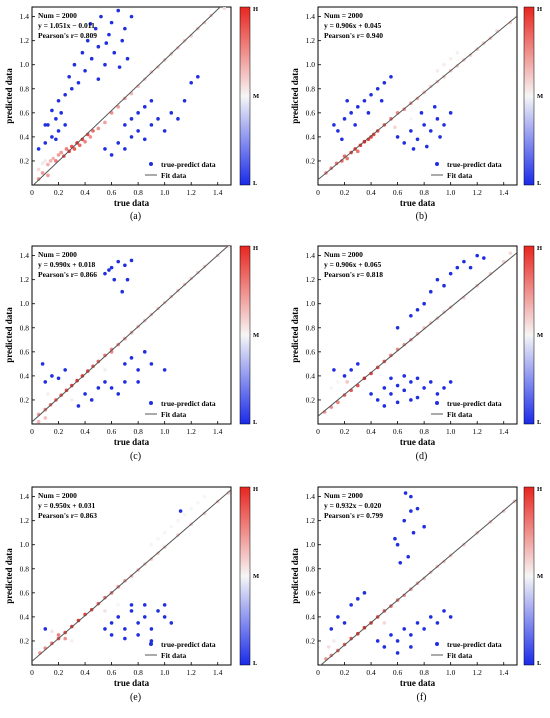 The image size is (550, 718). I want to click on x-tick-label: 0.8, so click(138, 192).